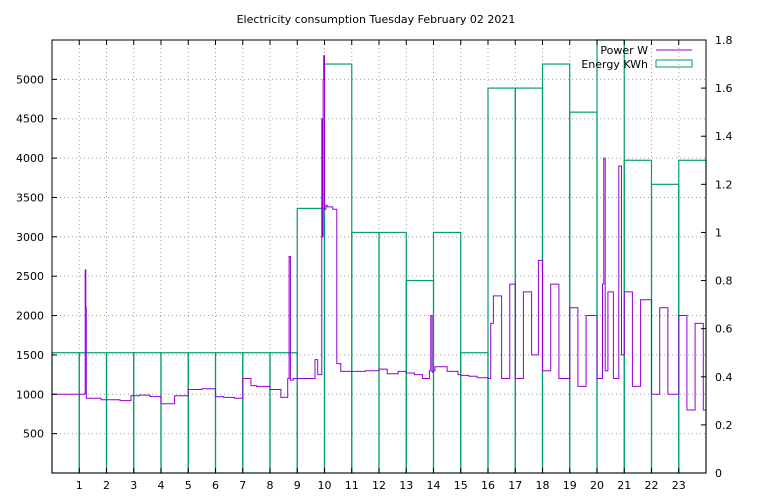 The height and width of the screenshot is (500, 768). What do you see at coordinates (30, 276) in the screenshot?
I see `y-left-tick-label: 2500` at bounding box center [30, 276].